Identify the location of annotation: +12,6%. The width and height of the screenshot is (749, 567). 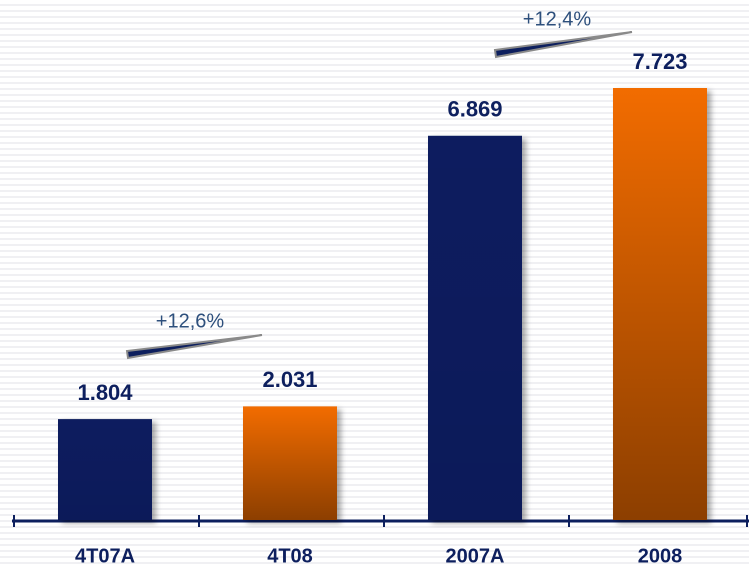
(190, 321).